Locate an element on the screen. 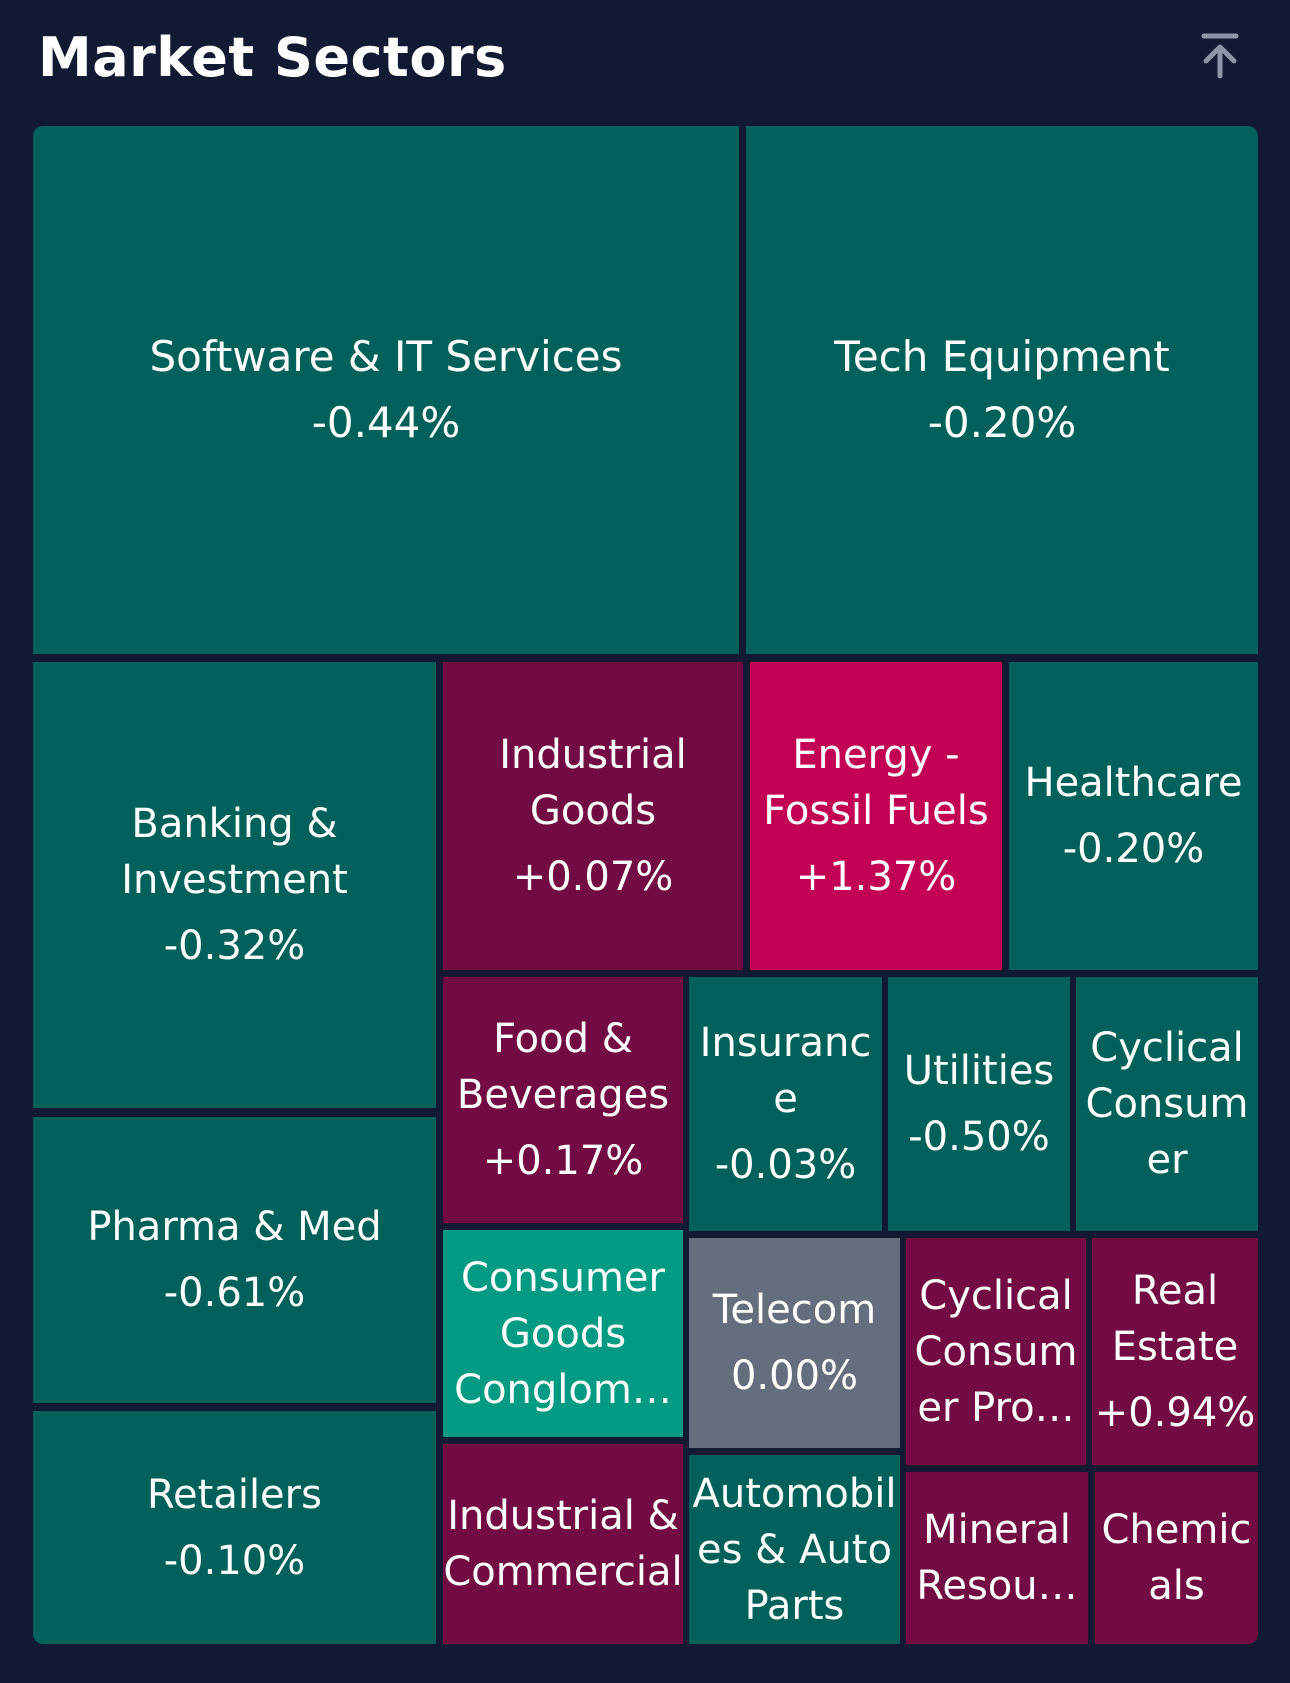  sector-name: Industrial Goods is located at coordinates (593, 783).